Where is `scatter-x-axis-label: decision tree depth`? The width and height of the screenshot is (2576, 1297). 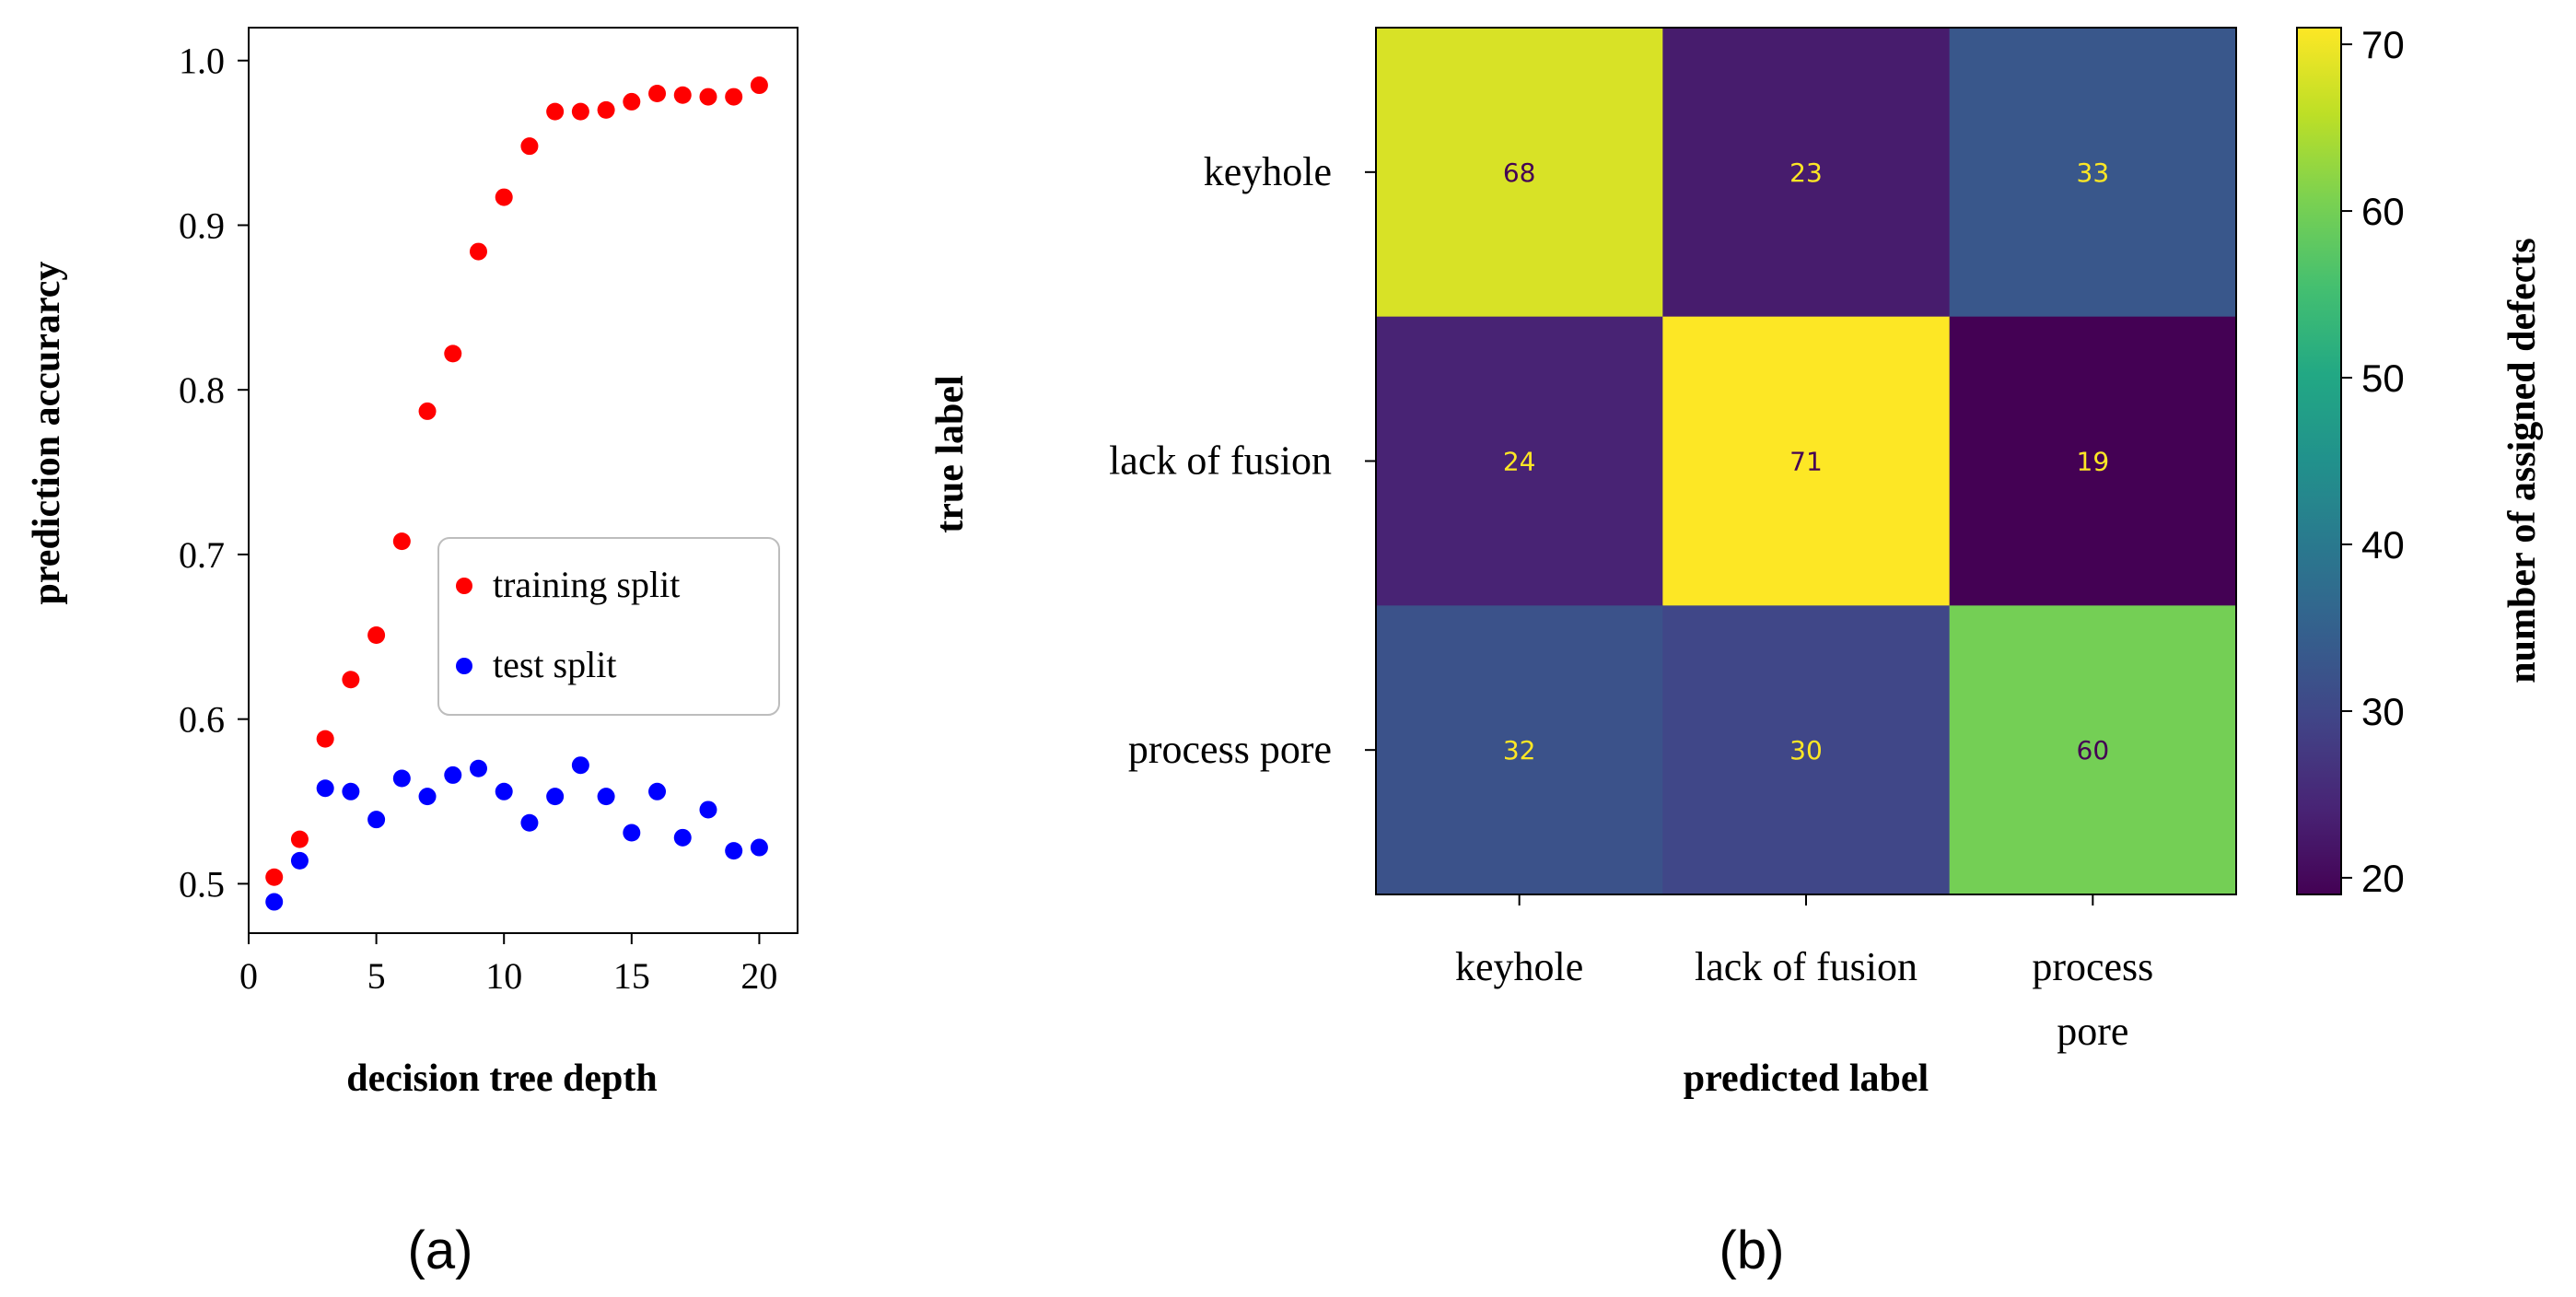
scatter-x-axis-label: decision tree depth is located at coordinates (502, 1078).